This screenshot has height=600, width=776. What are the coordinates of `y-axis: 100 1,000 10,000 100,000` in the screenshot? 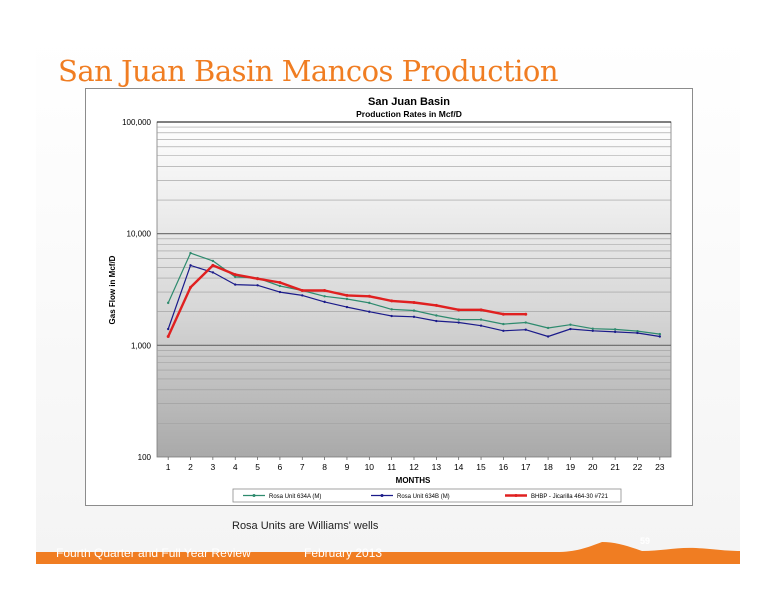 It's located at (136, 290).